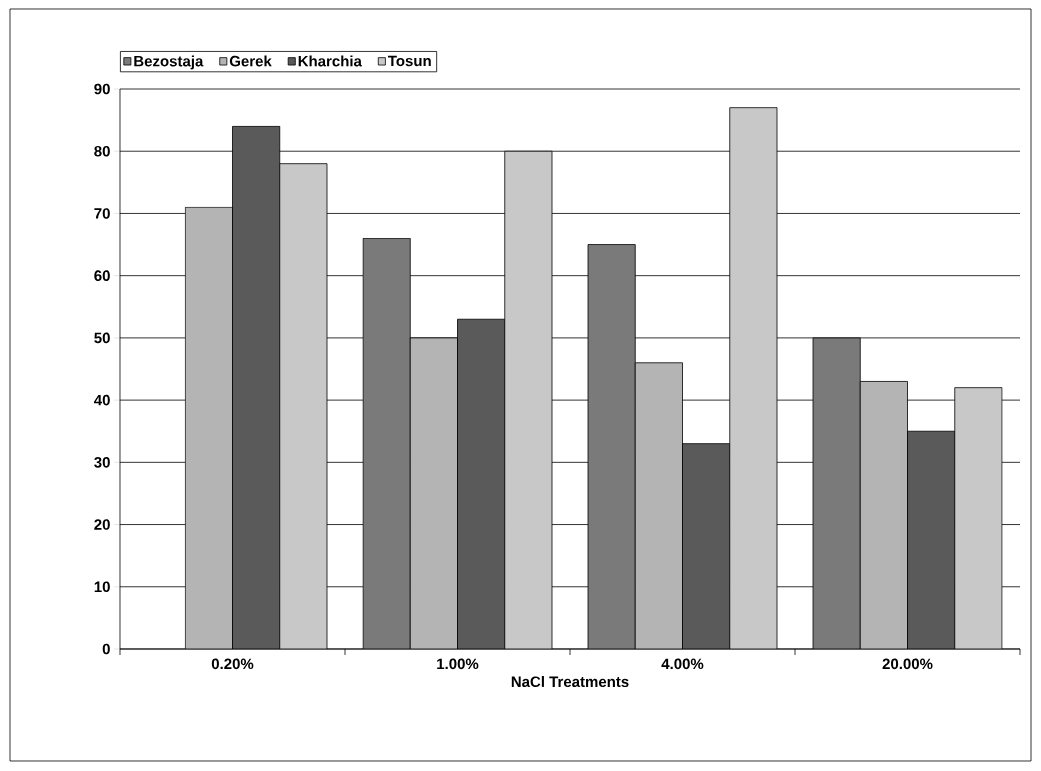 Image resolution: width=1041 pixels, height=771 pixels. I want to click on y-tick-label: 80, so click(102, 151).